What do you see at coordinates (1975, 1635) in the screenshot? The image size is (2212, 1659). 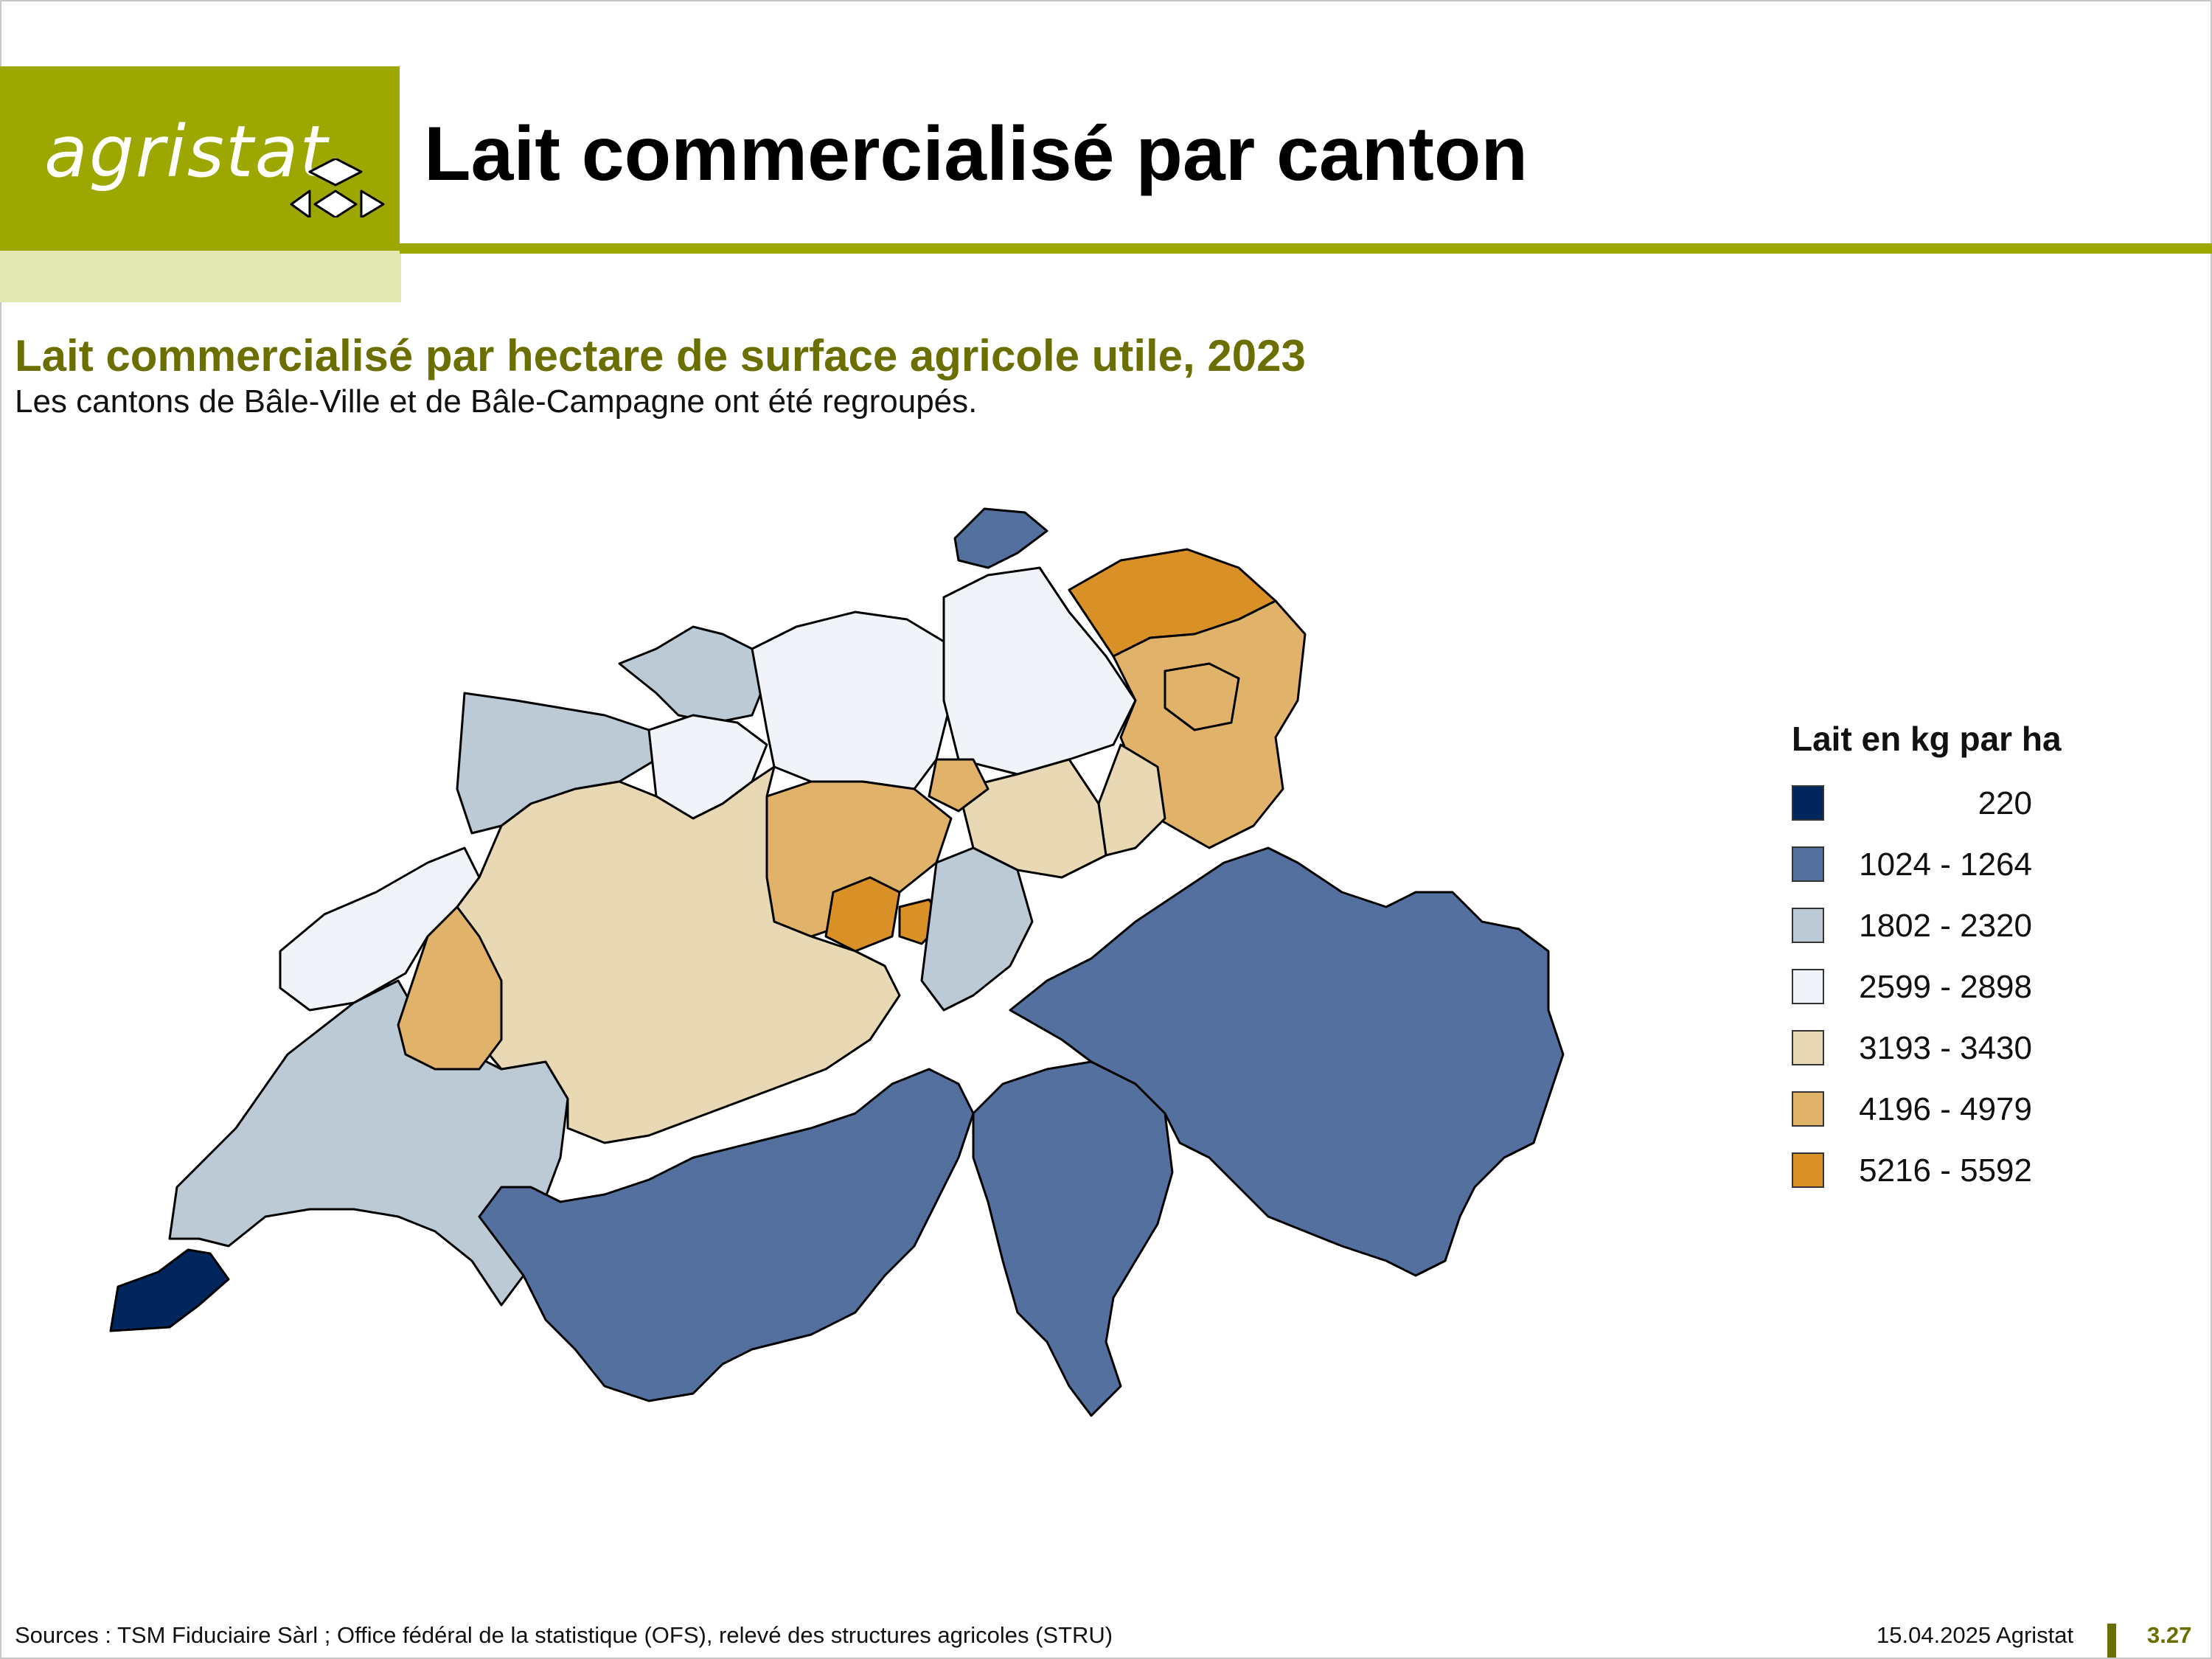 I see `footer-date: 15.04.2025 Agristat` at bounding box center [1975, 1635].